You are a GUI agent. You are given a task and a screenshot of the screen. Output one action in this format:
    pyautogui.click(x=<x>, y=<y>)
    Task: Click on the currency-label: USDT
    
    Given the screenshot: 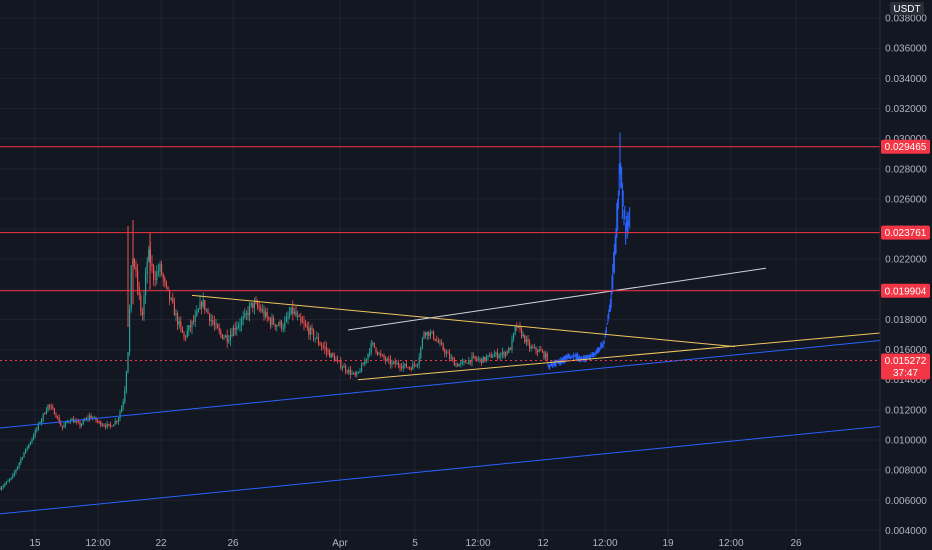 What is the action you would take?
    pyautogui.click(x=907, y=8)
    